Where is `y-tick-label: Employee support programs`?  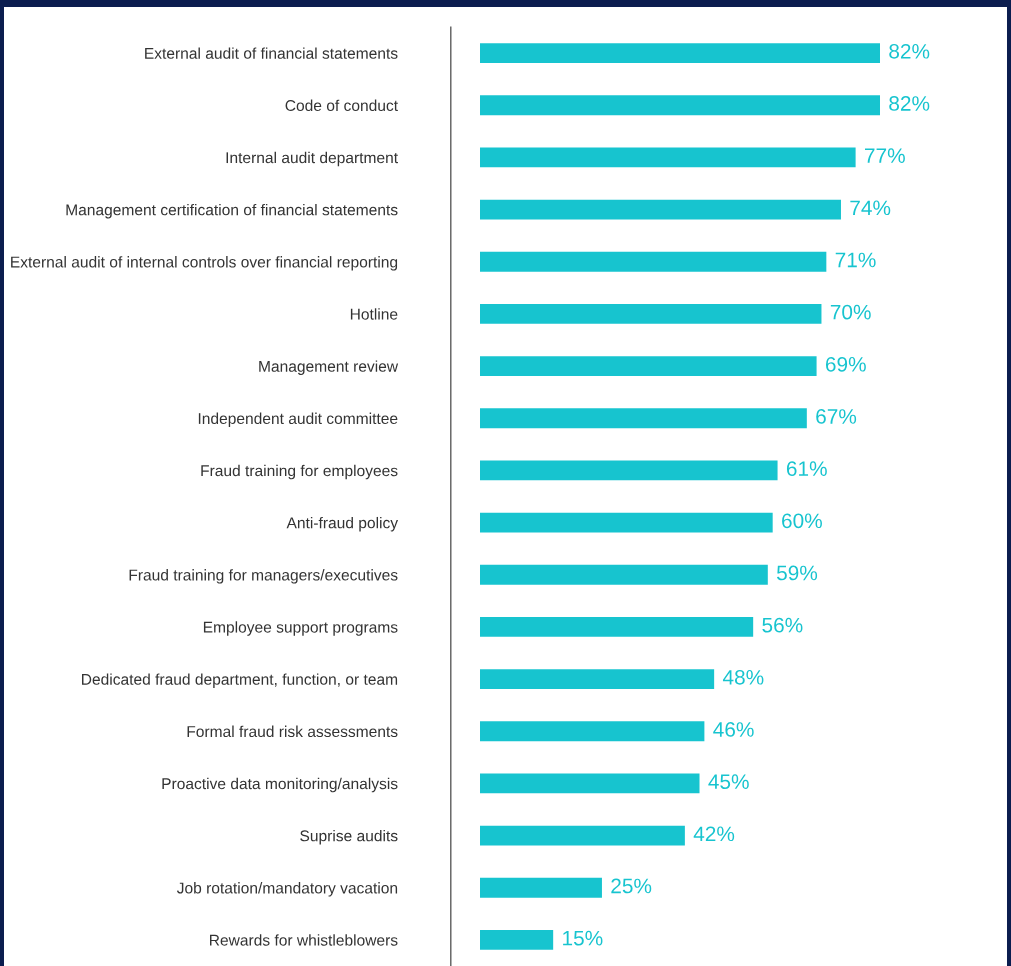
y-tick-label: Employee support programs is located at coordinates (300, 628).